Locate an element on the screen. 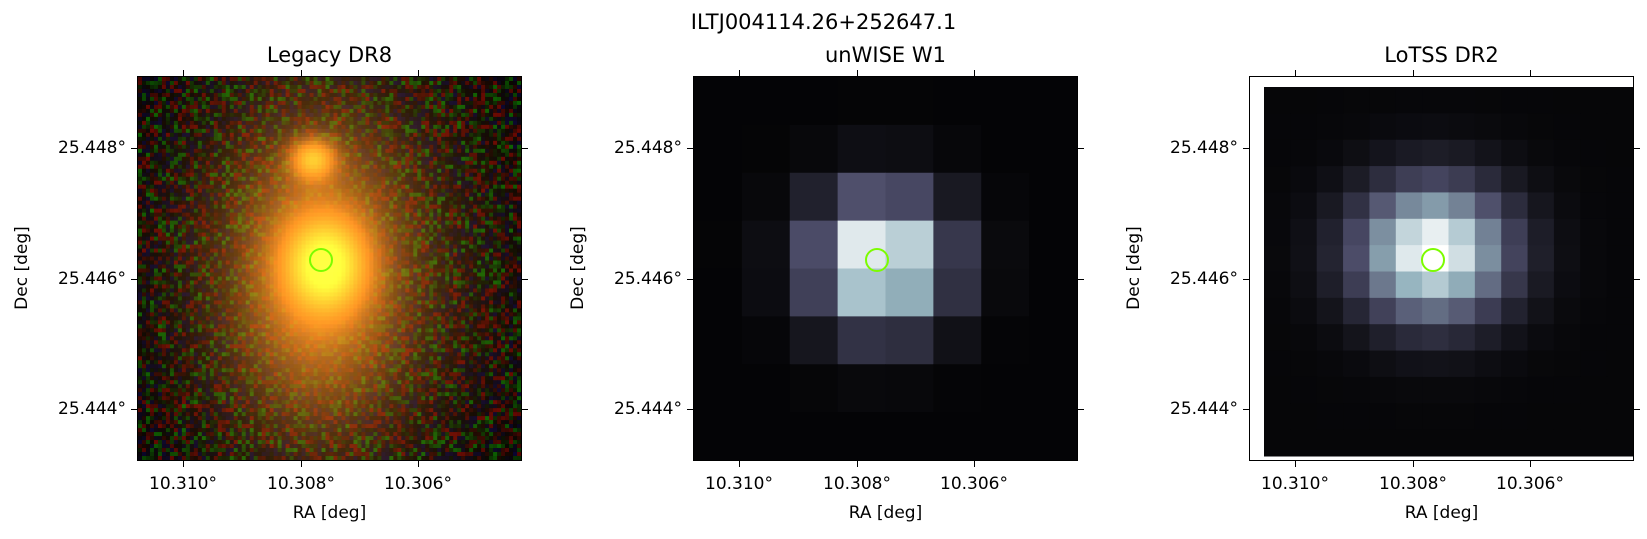 This screenshot has width=1647, height=539. figure-title: ILTJ004114.26+252647.1 is located at coordinates (823, 22).